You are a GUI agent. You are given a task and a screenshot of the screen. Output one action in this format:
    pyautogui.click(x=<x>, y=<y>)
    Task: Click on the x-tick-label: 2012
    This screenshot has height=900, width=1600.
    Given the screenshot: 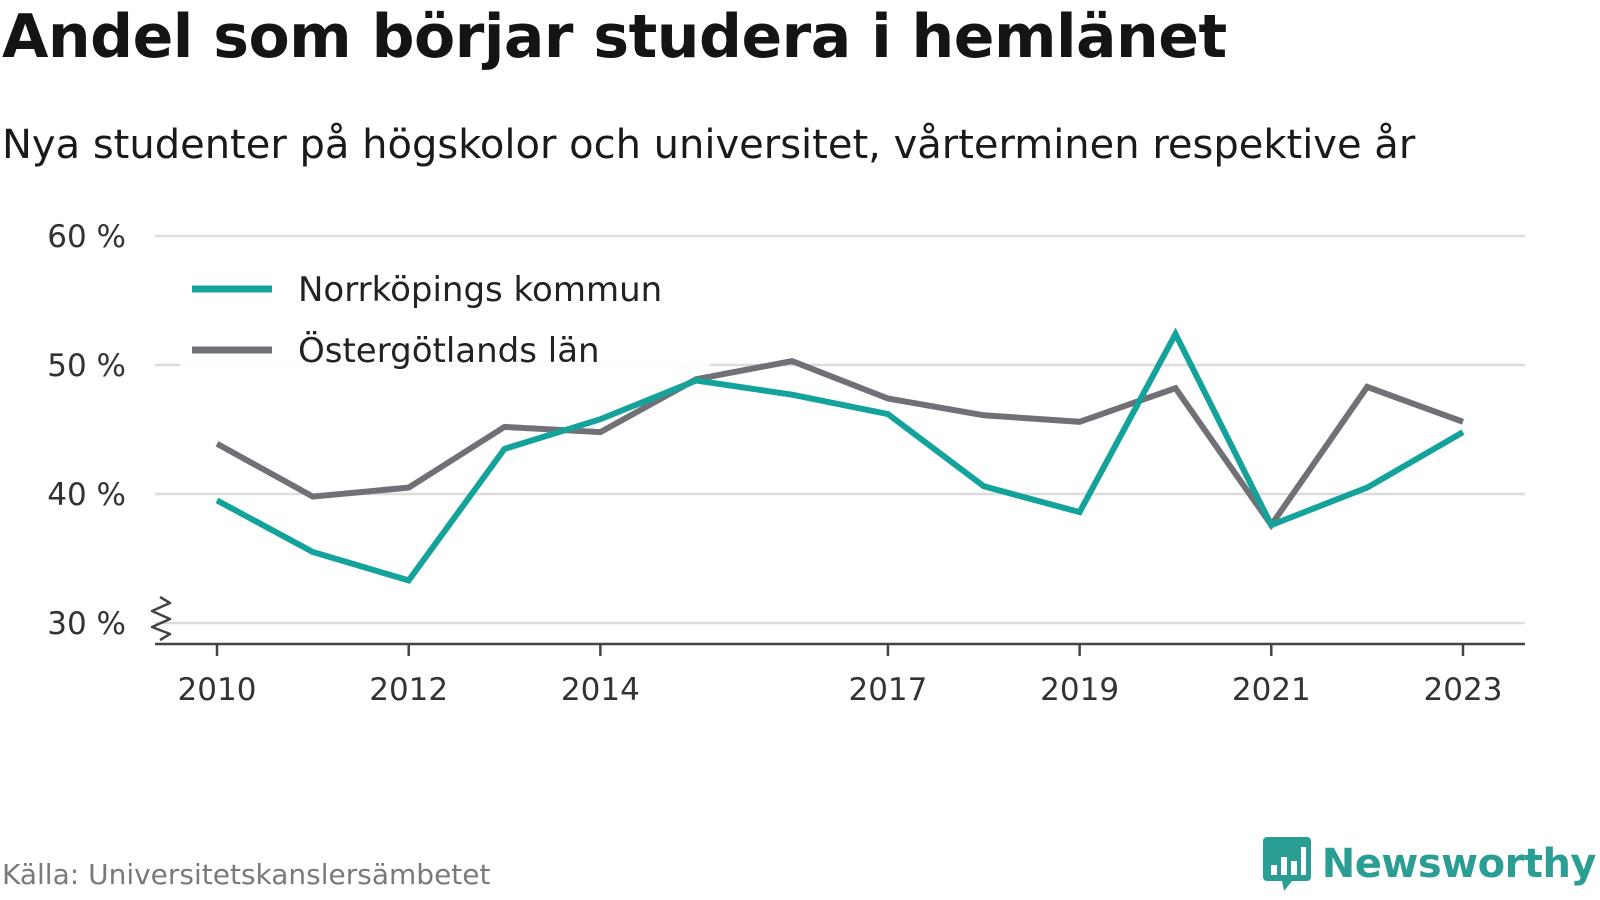 What is the action you would take?
    pyautogui.click(x=408, y=690)
    